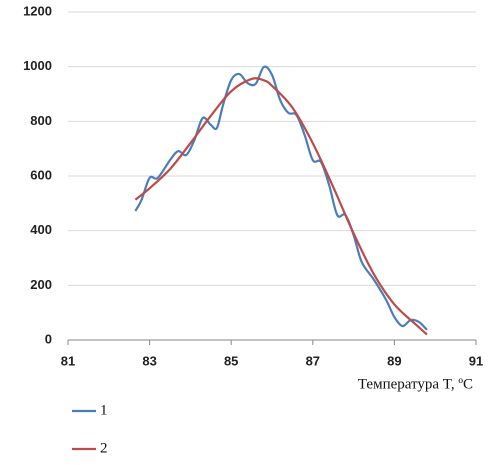 The height and width of the screenshot is (465, 493). I want to click on x-axis-label: Температура T, ºC, so click(415, 384).